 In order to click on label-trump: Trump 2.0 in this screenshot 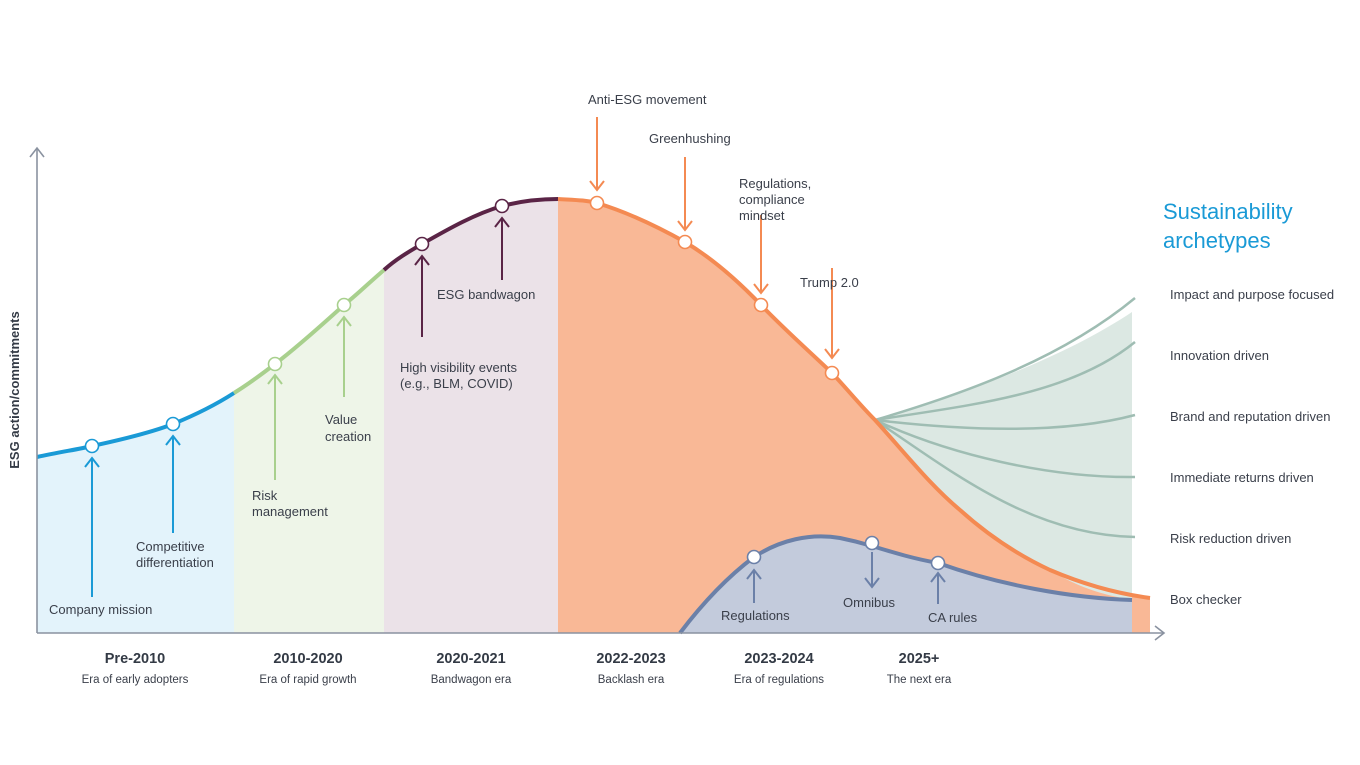, I will do `click(829, 282)`.